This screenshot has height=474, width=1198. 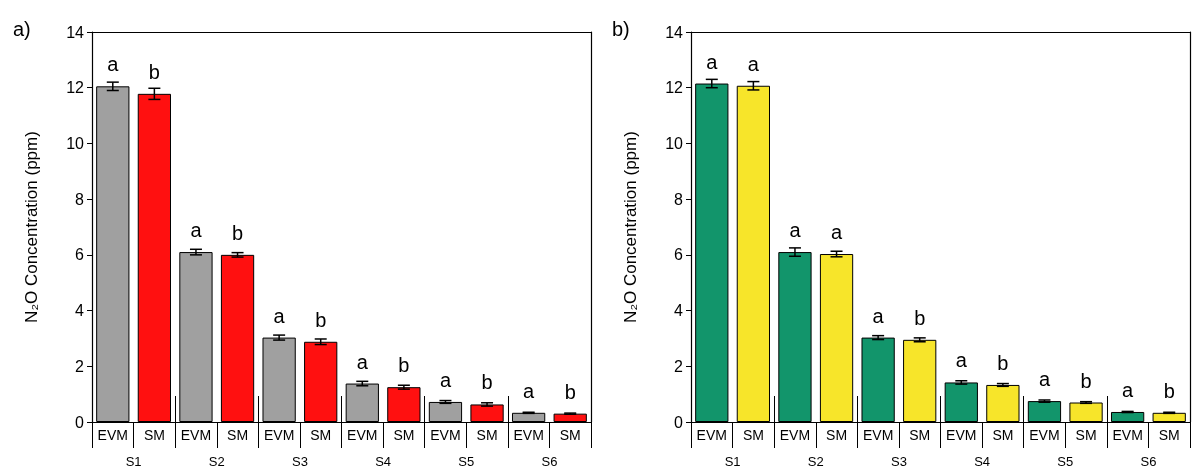 I want to click on chart-title: a), so click(x=22, y=29).